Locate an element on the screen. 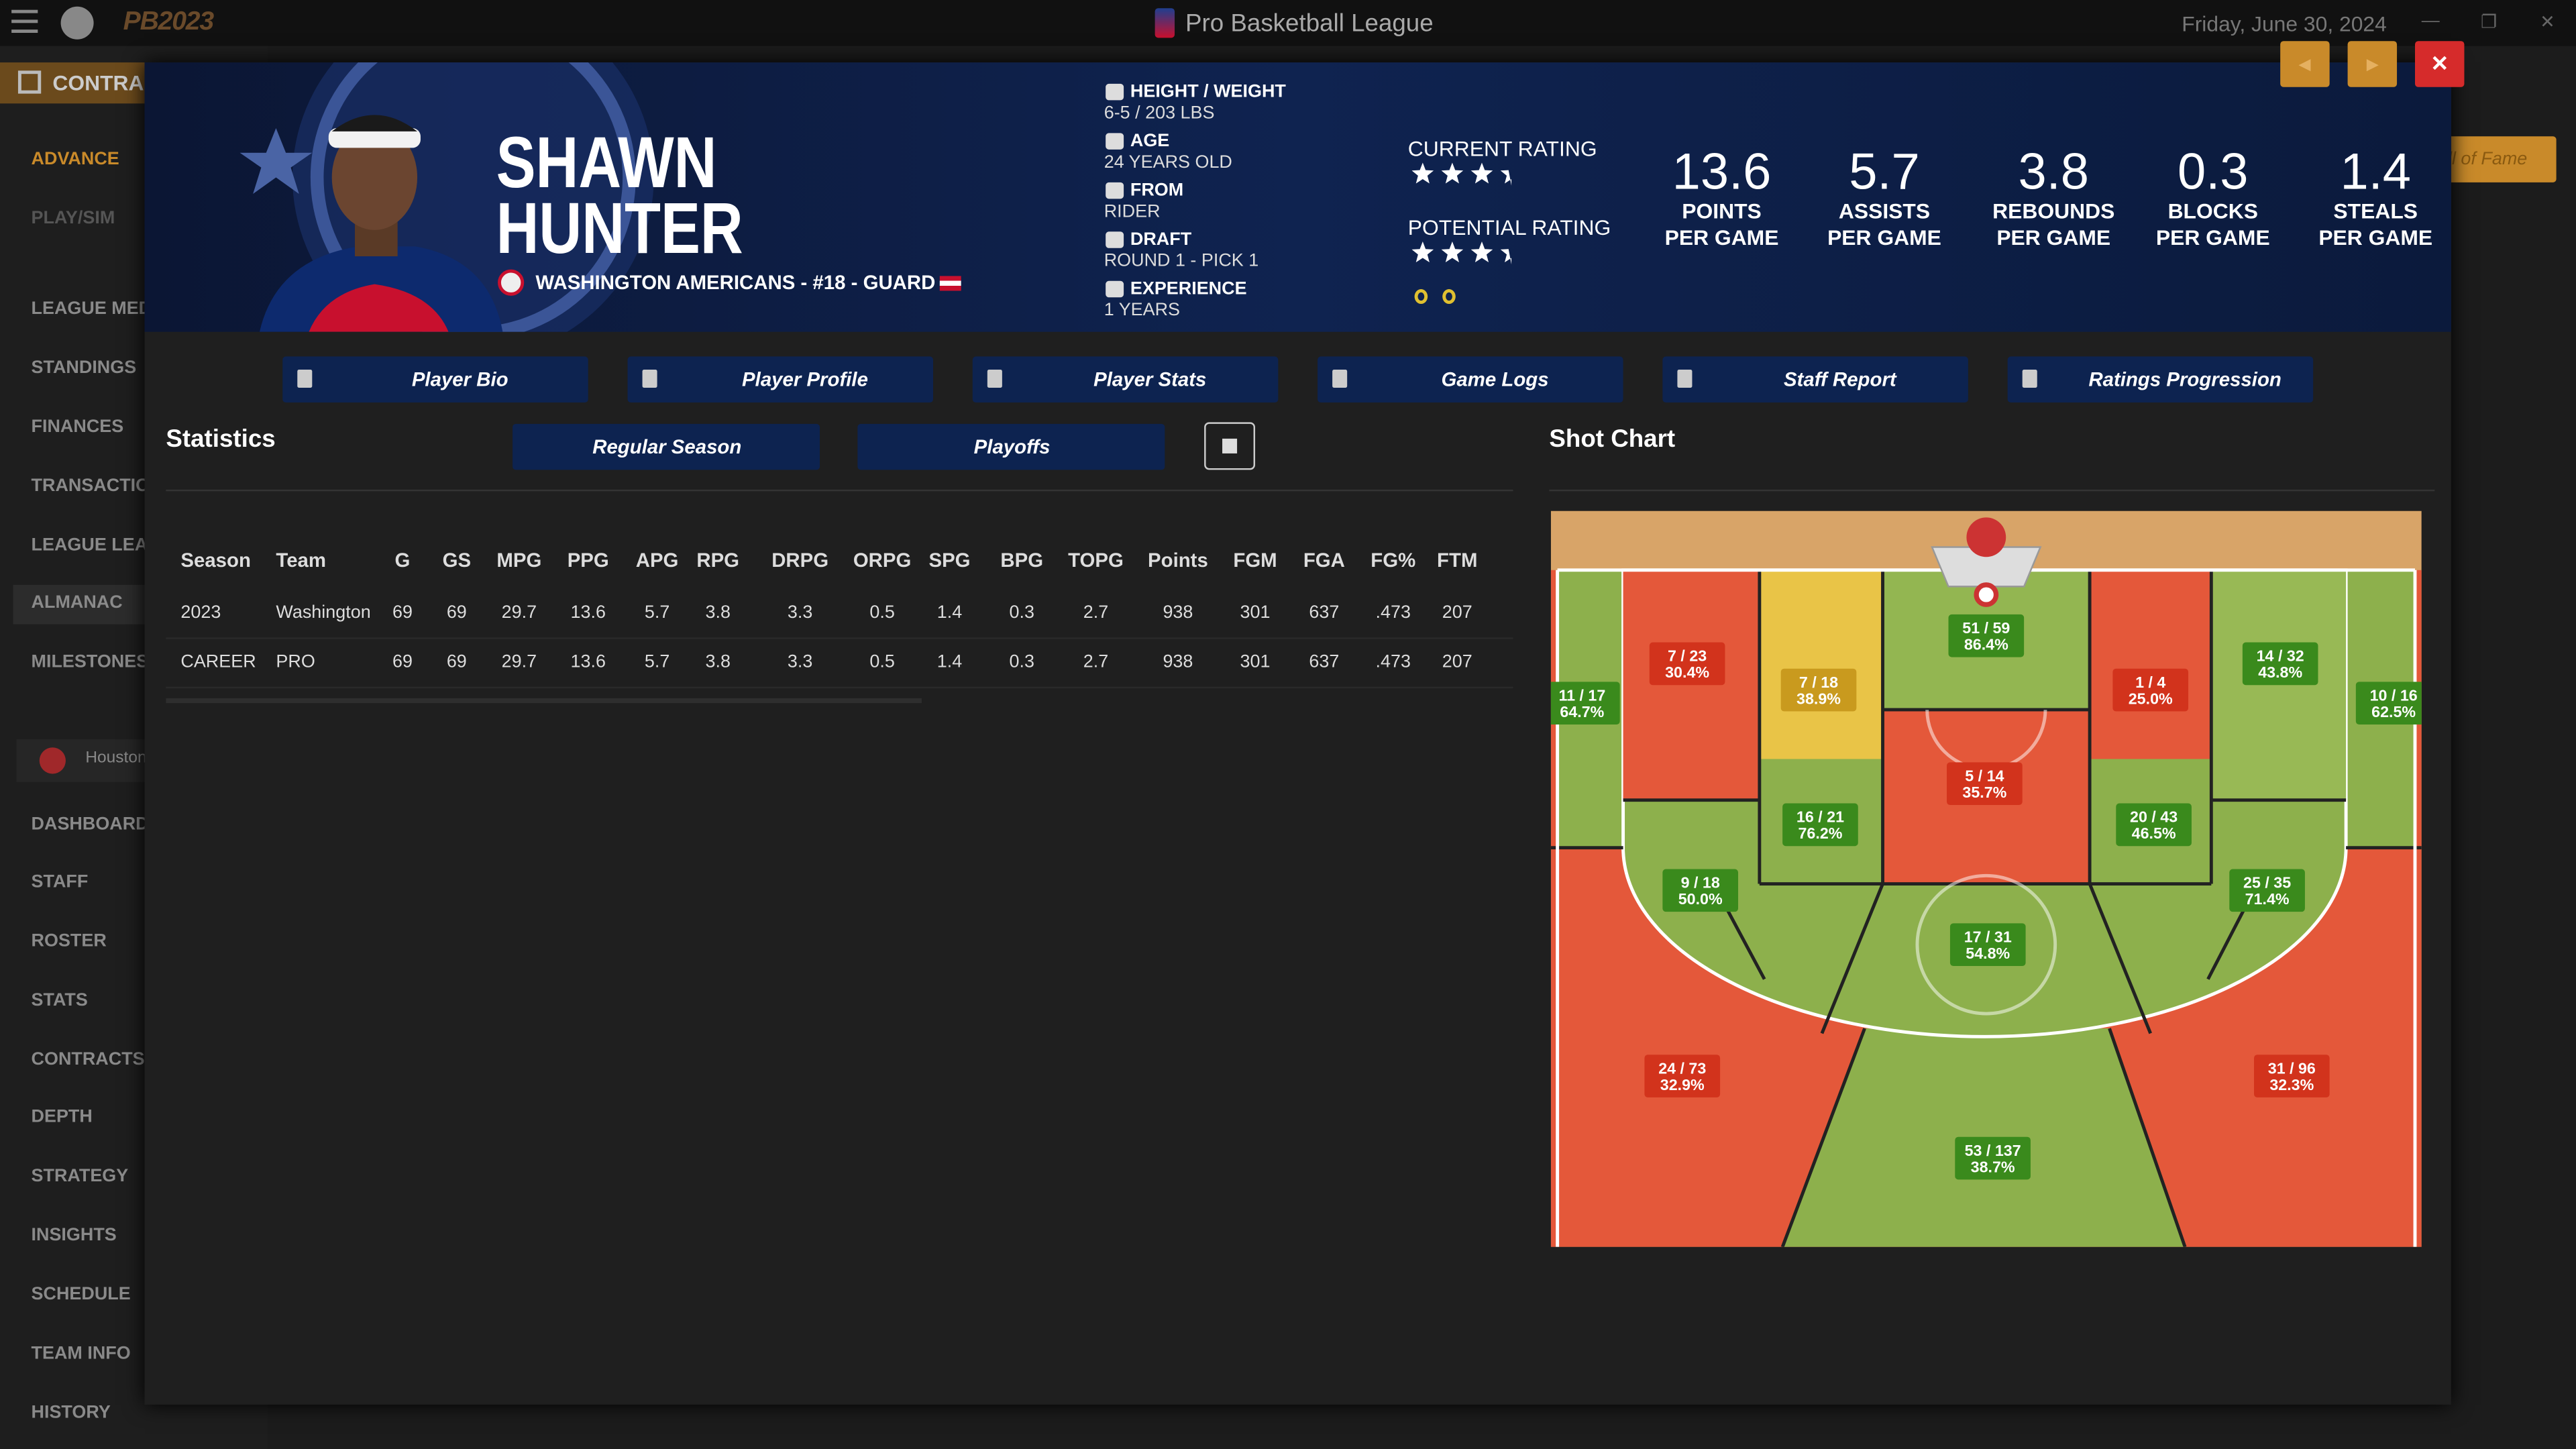  team-name: Houston is located at coordinates (116, 758).